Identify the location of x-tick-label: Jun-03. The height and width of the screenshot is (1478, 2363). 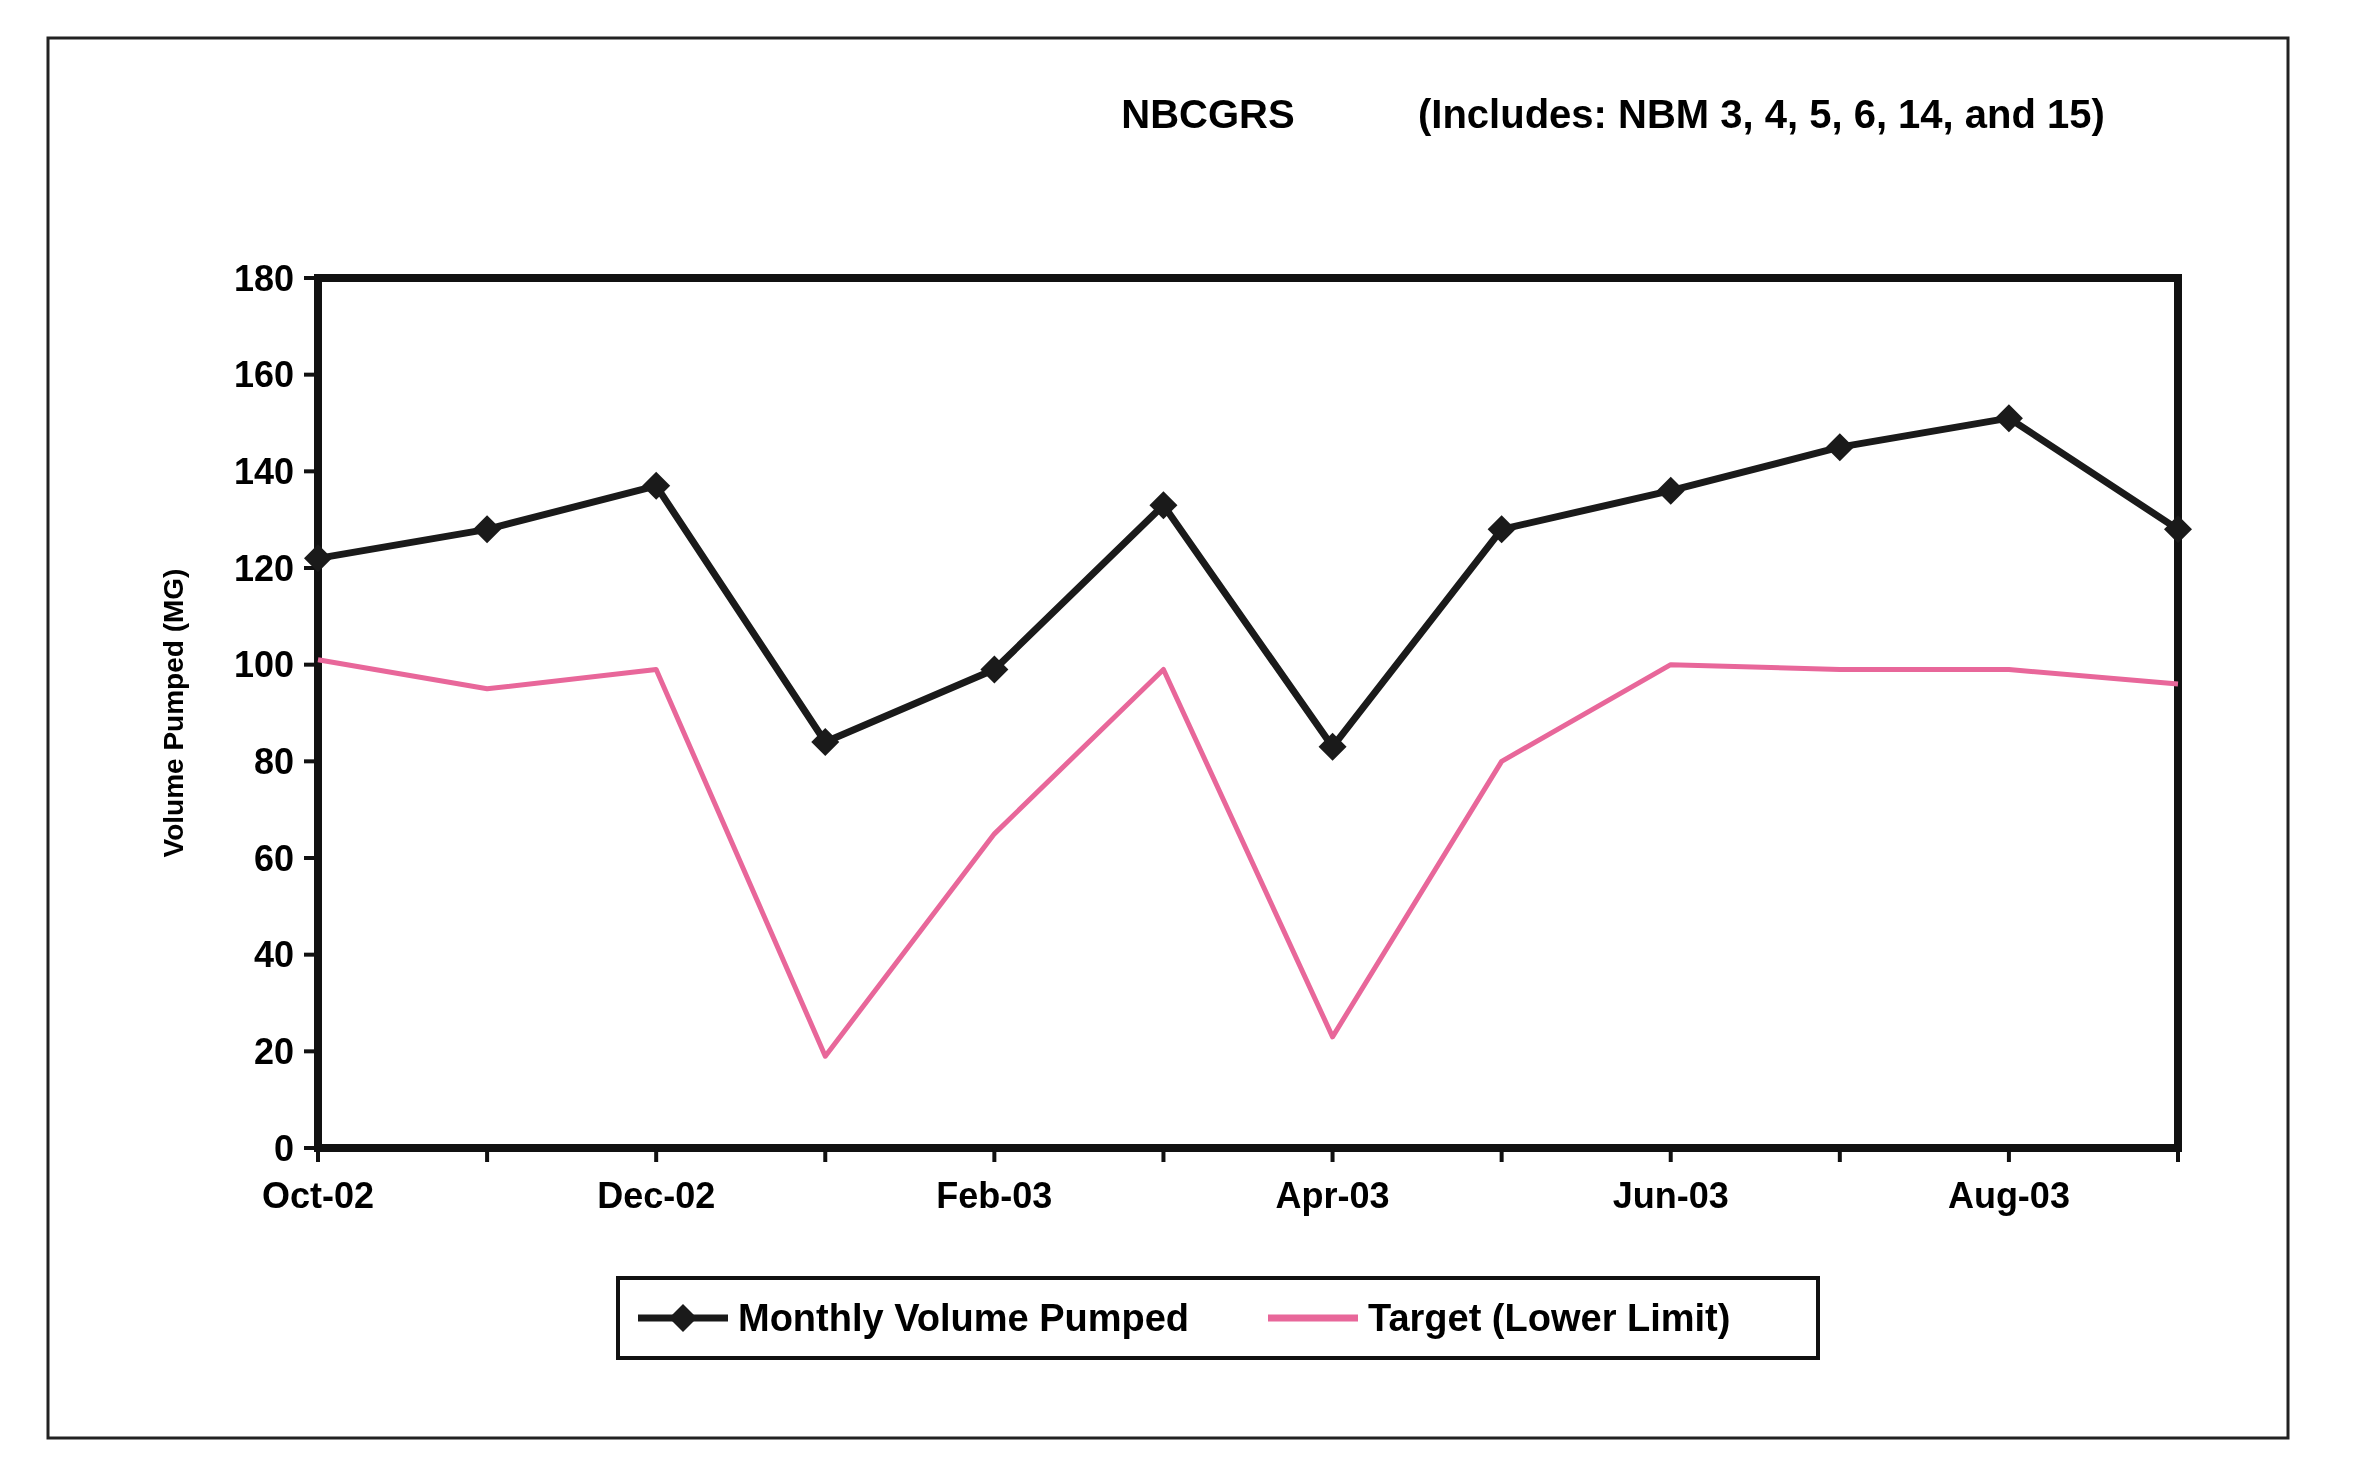
(1670, 1195).